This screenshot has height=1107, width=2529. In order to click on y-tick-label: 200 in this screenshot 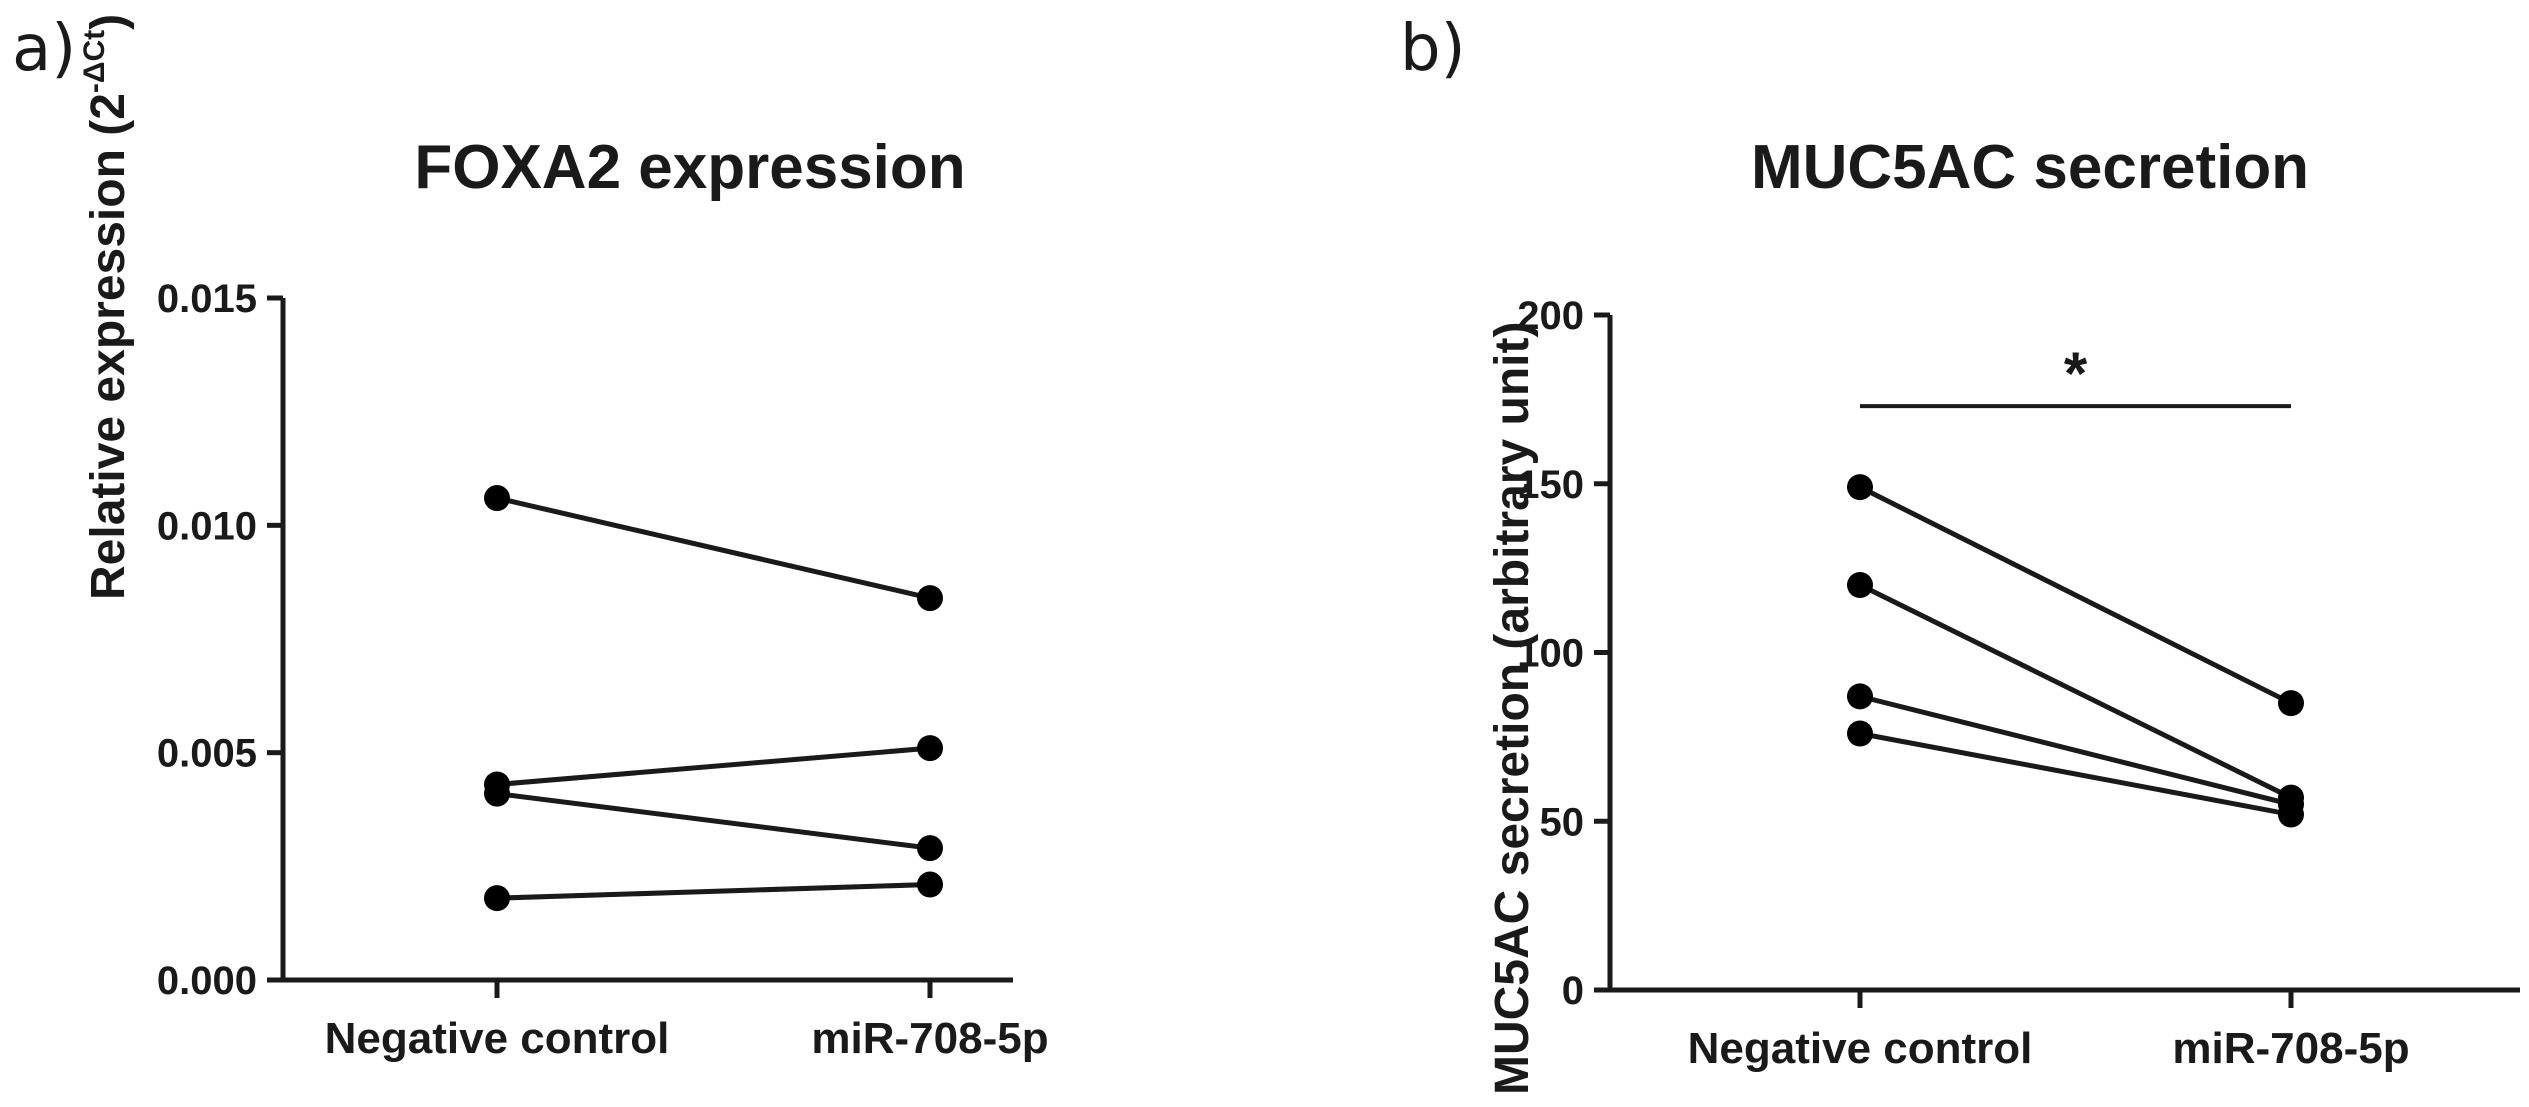, I will do `click(1550, 316)`.